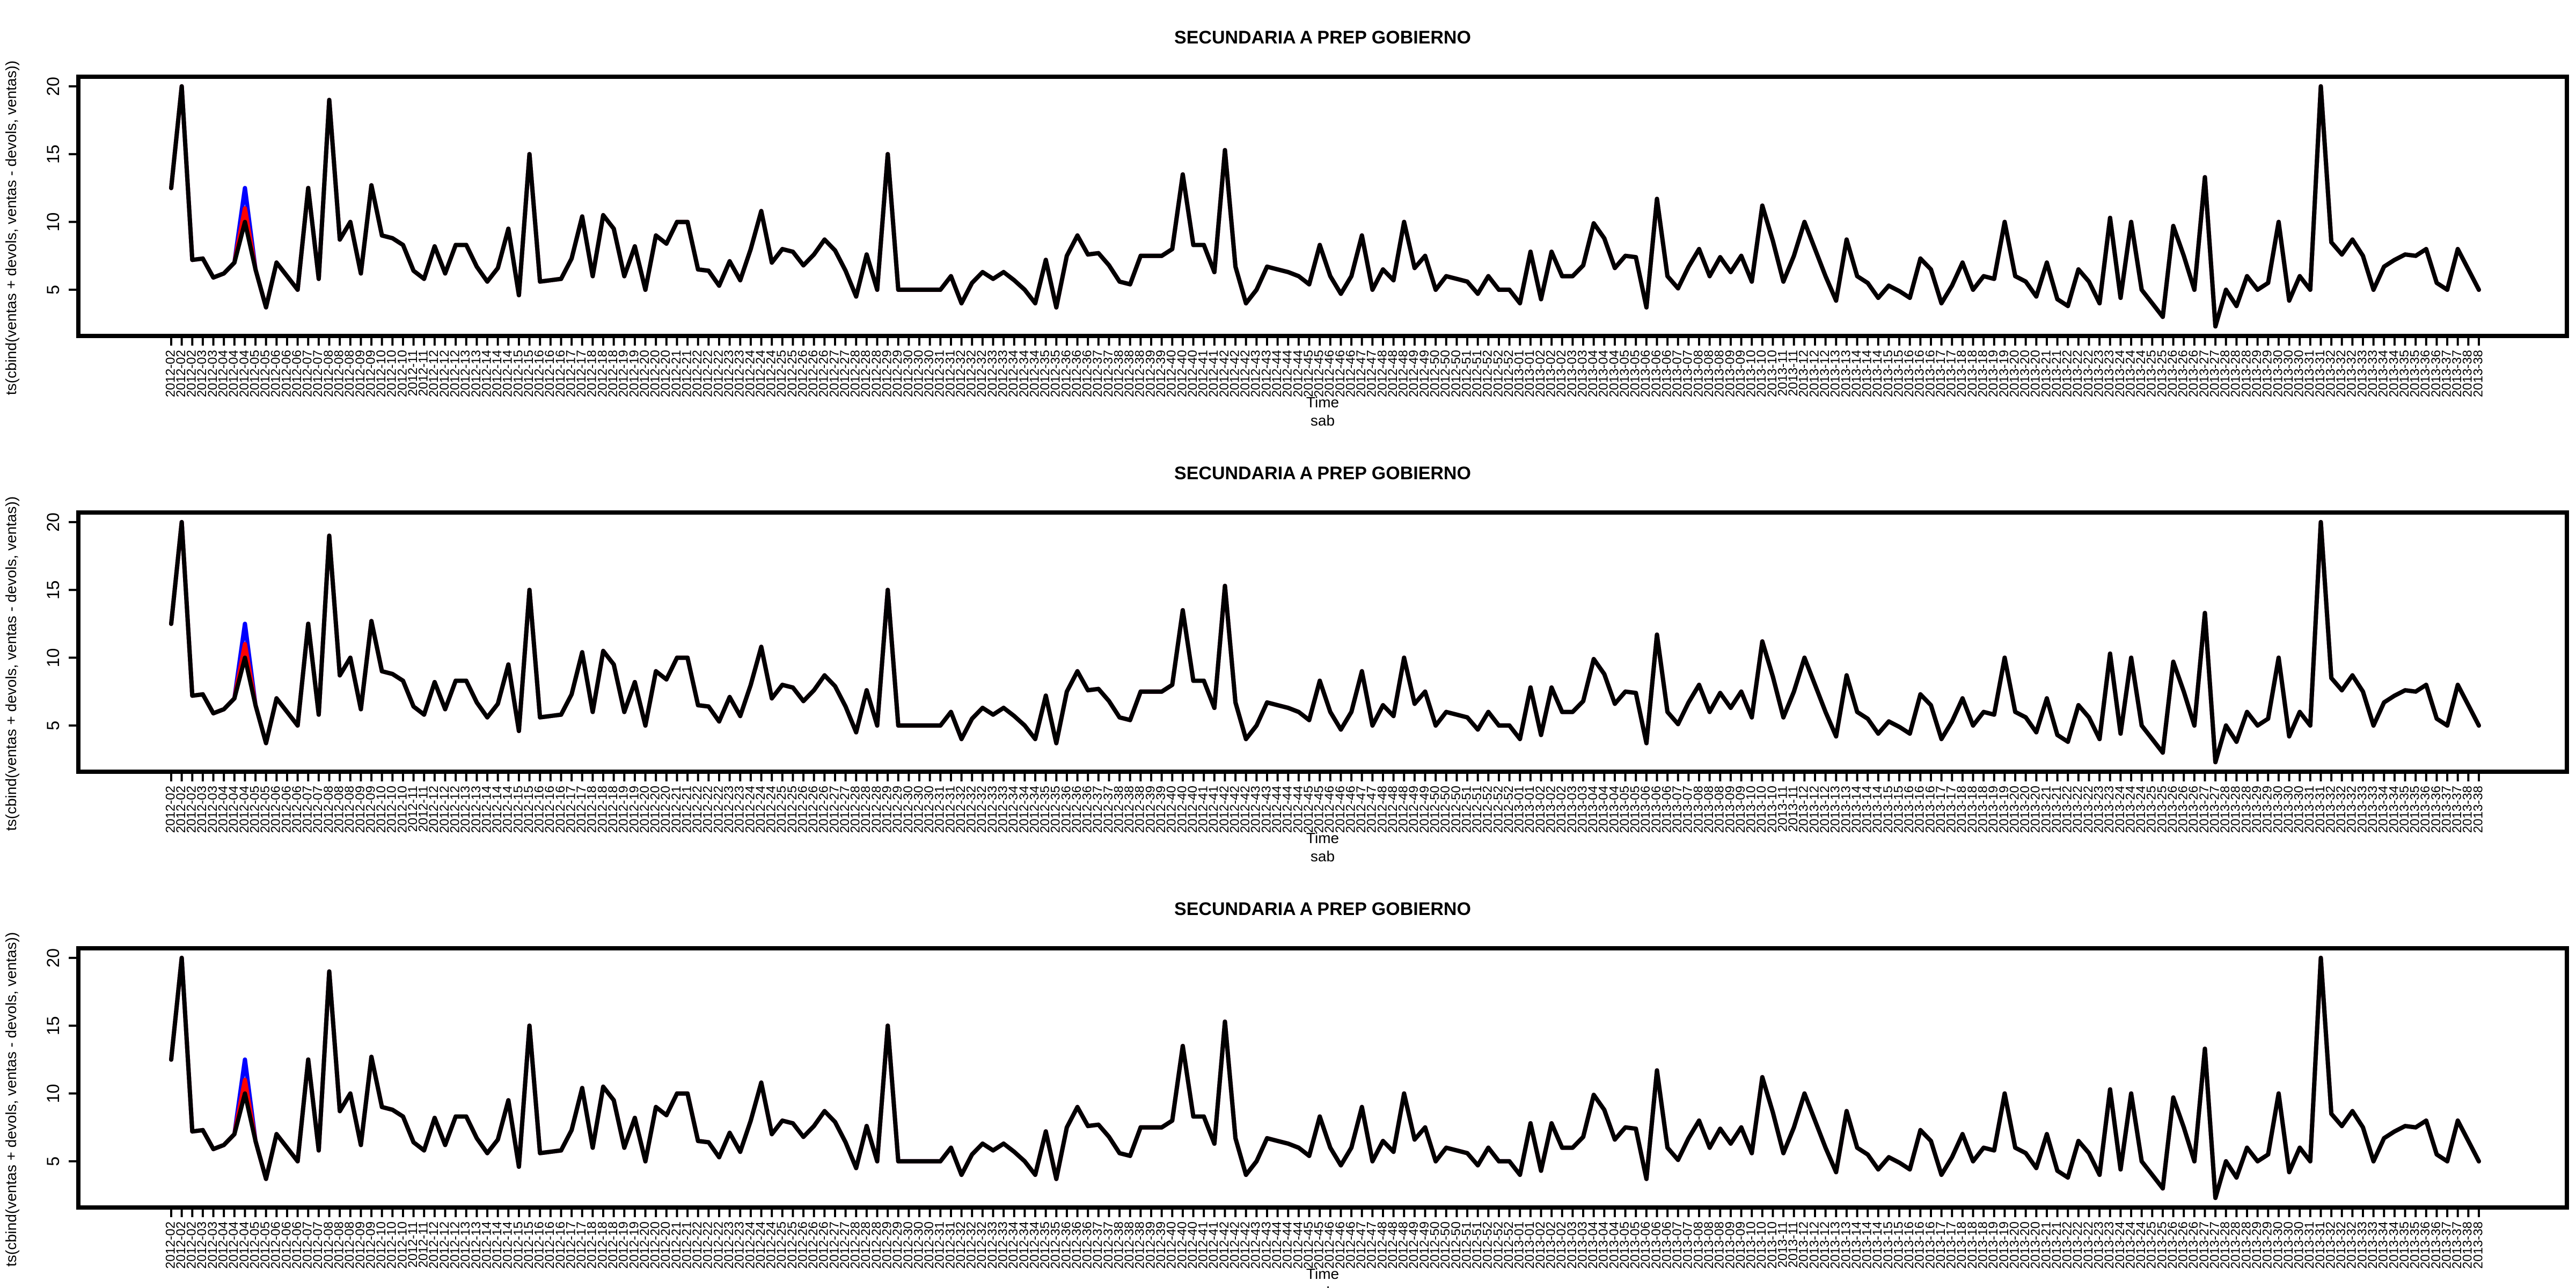  What do you see at coordinates (1614, 1245) in the screenshot?
I see `x-tick-label: 2013-04` at bounding box center [1614, 1245].